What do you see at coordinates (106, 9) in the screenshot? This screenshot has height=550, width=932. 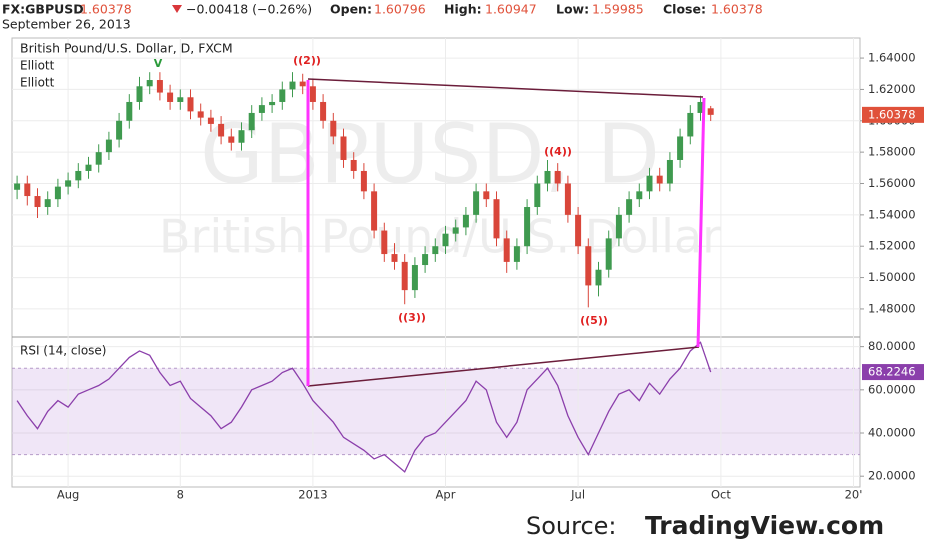 I see `price: 1.60378` at bounding box center [106, 9].